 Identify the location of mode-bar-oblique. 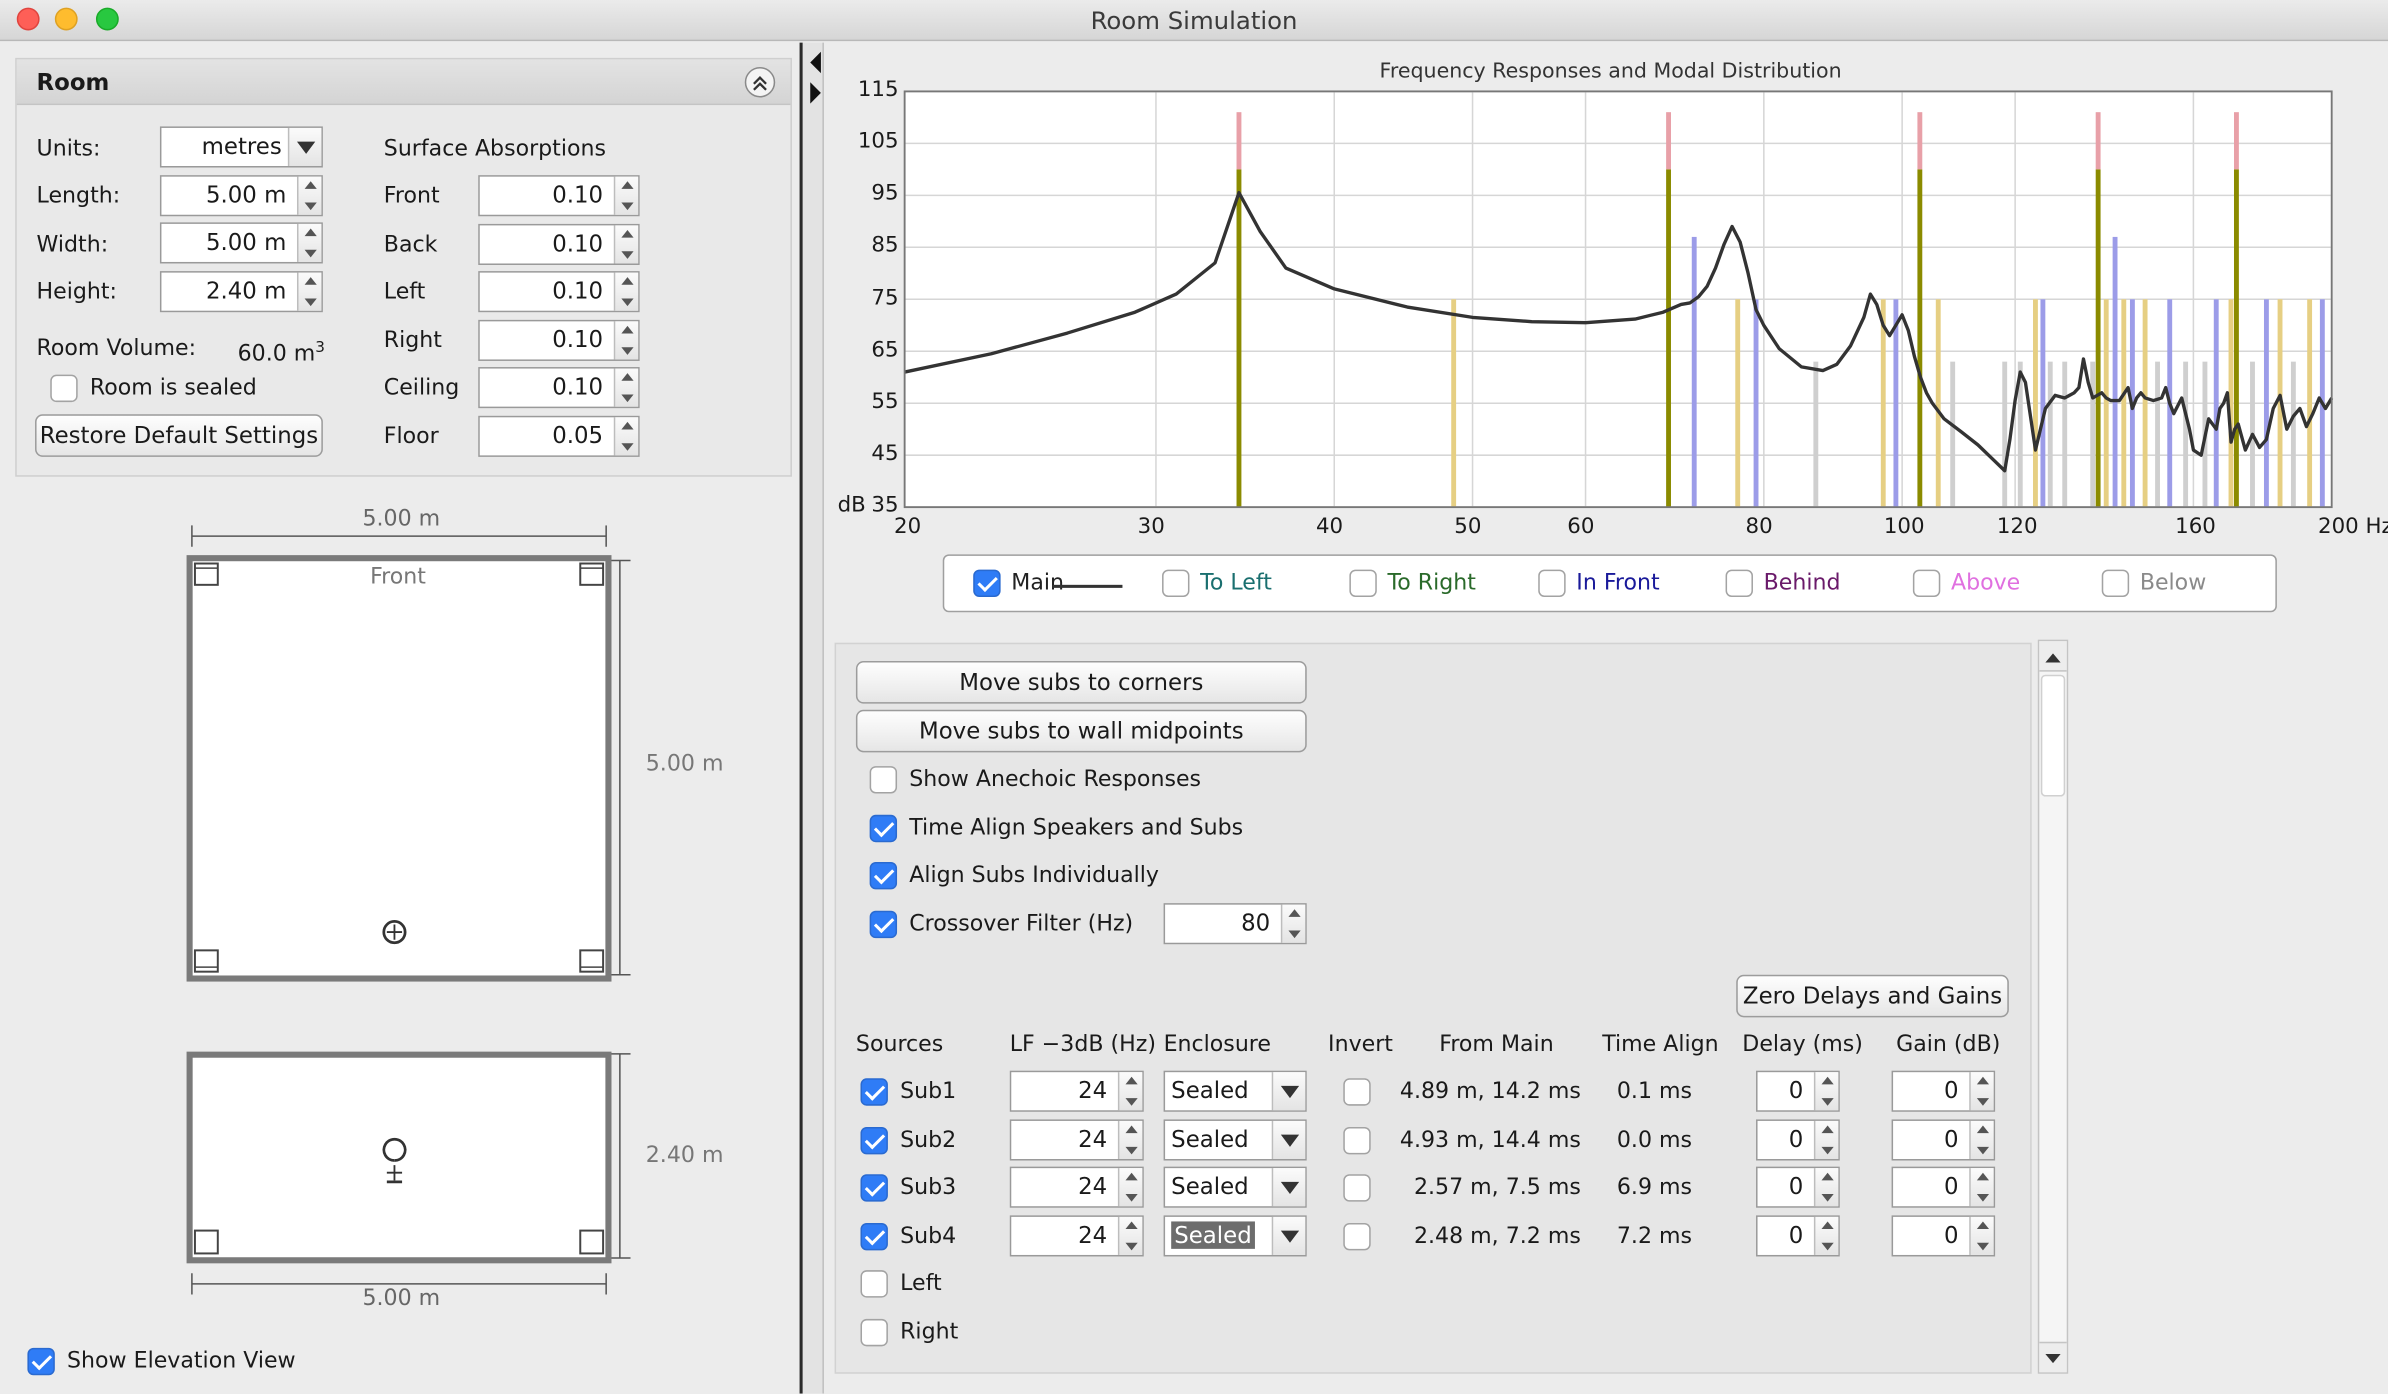
(2043, 403).